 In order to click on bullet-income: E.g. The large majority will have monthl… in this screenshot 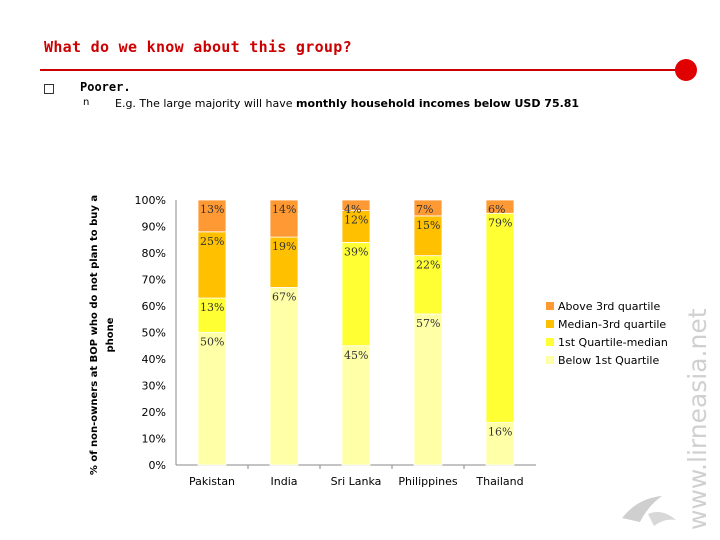, I will do `click(347, 103)`.